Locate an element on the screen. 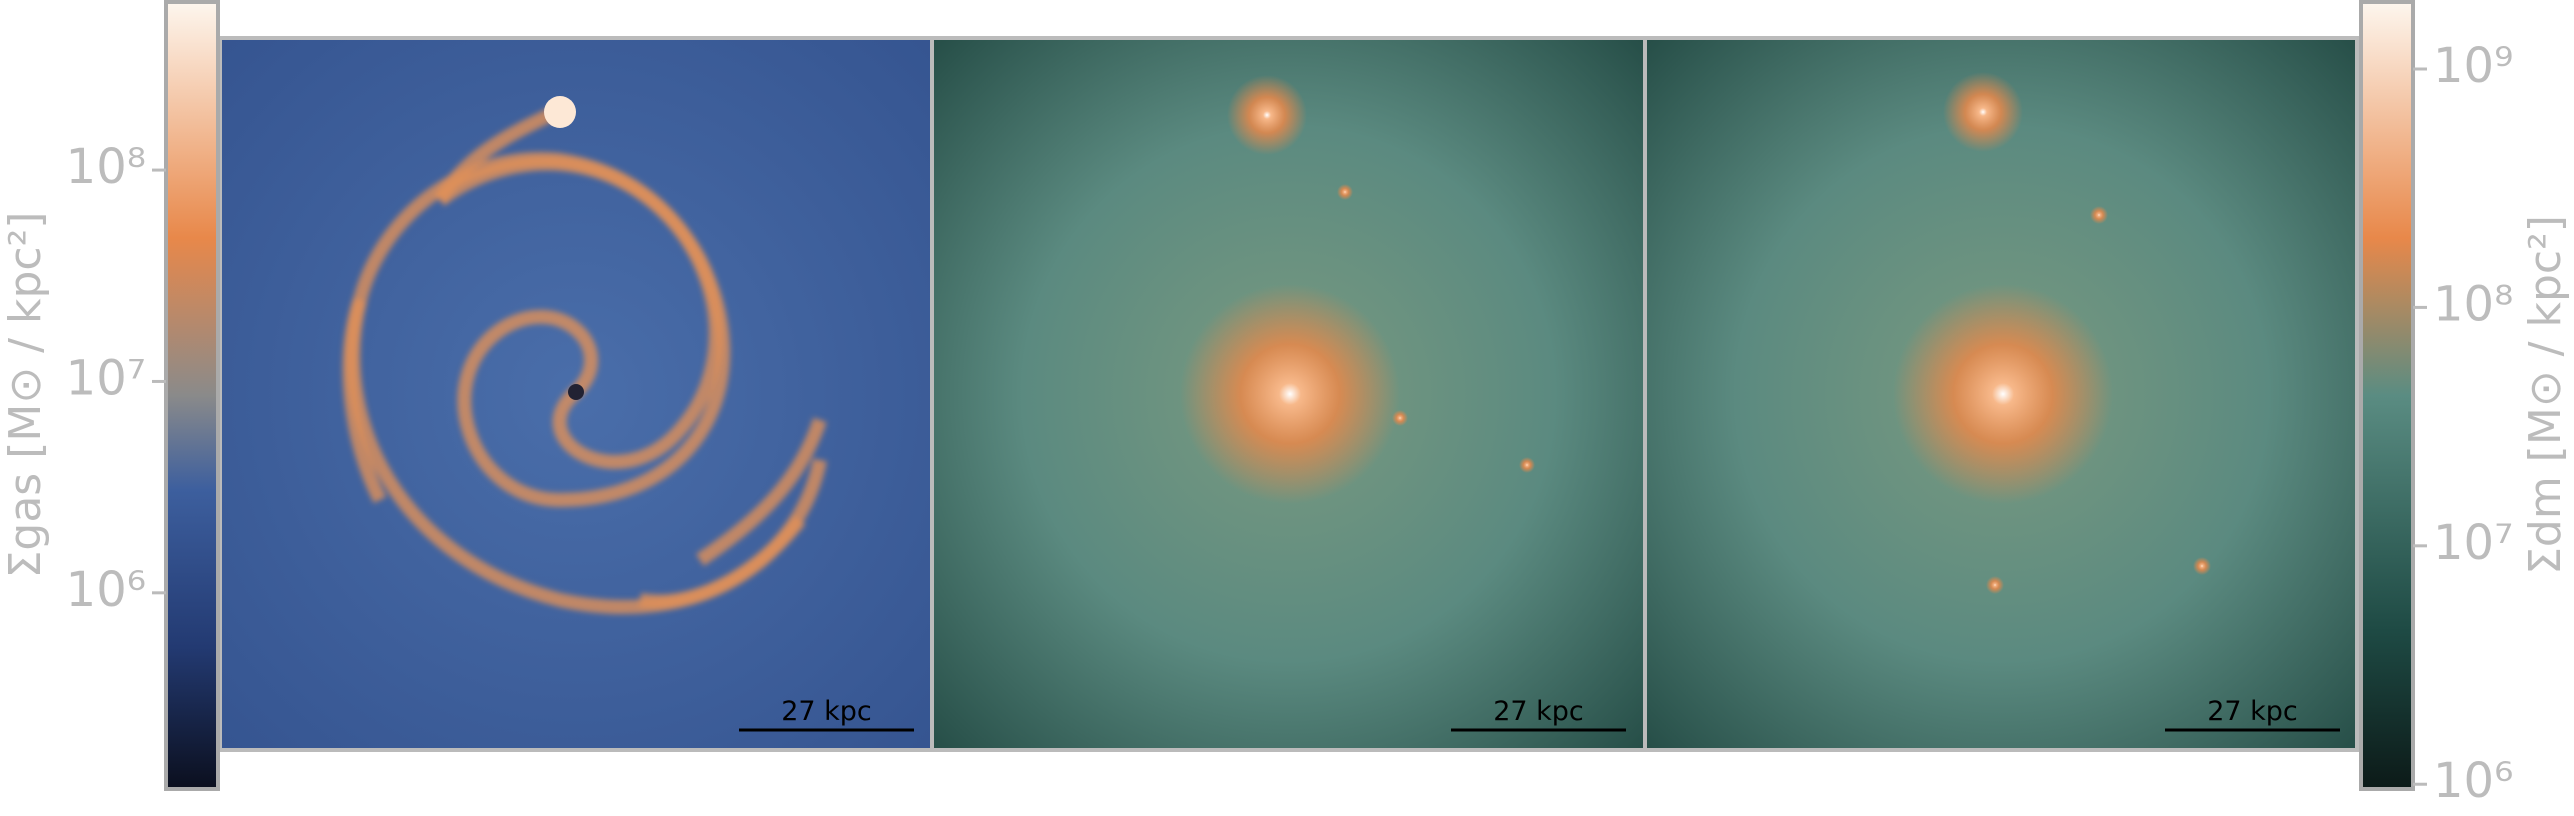  colorbar-label: Σdm [M⊙ / kpc²] is located at coordinates (2545, 395).